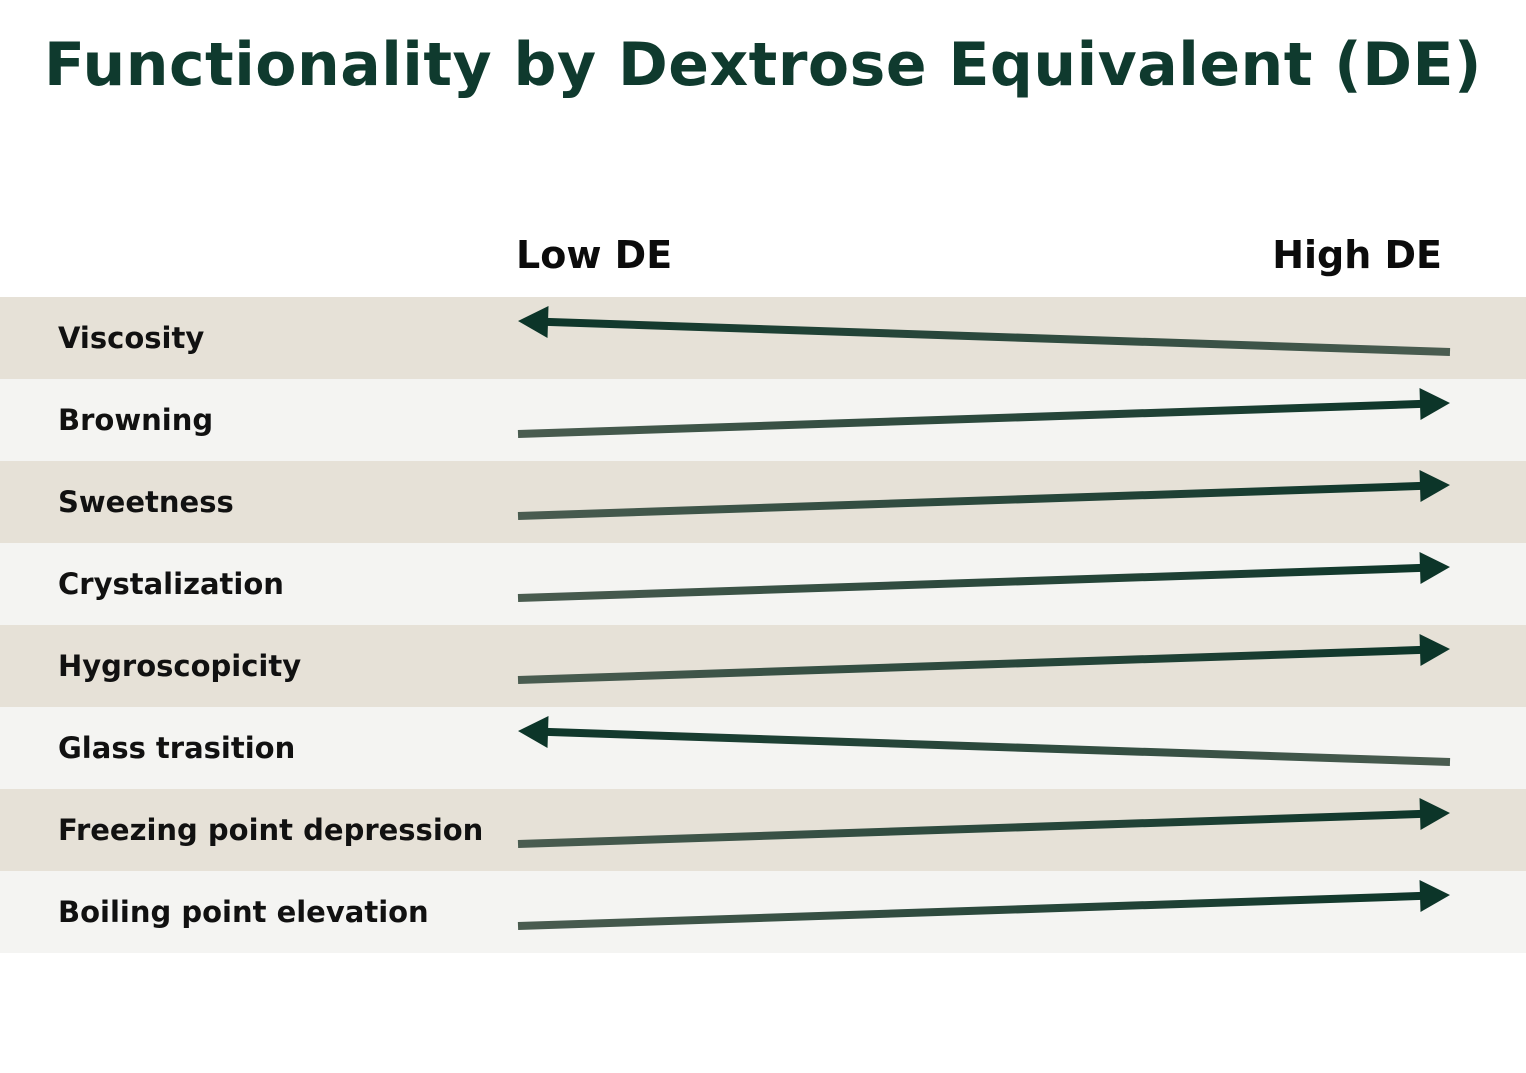 The height and width of the screenshot is (1073, 1526). Describe the element at coordinates (594, 255) in the screenshot. I see `low-de-label: Low DE` at that location.